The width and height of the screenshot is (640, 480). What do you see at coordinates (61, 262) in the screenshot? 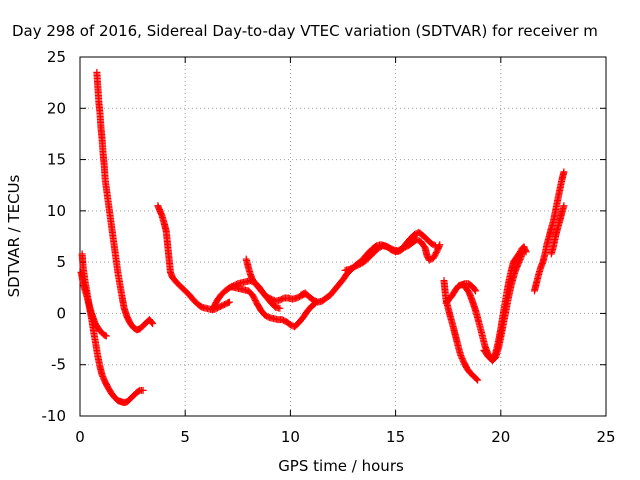
I see `y-tick-label: 5` at bounding box center [61, 262].